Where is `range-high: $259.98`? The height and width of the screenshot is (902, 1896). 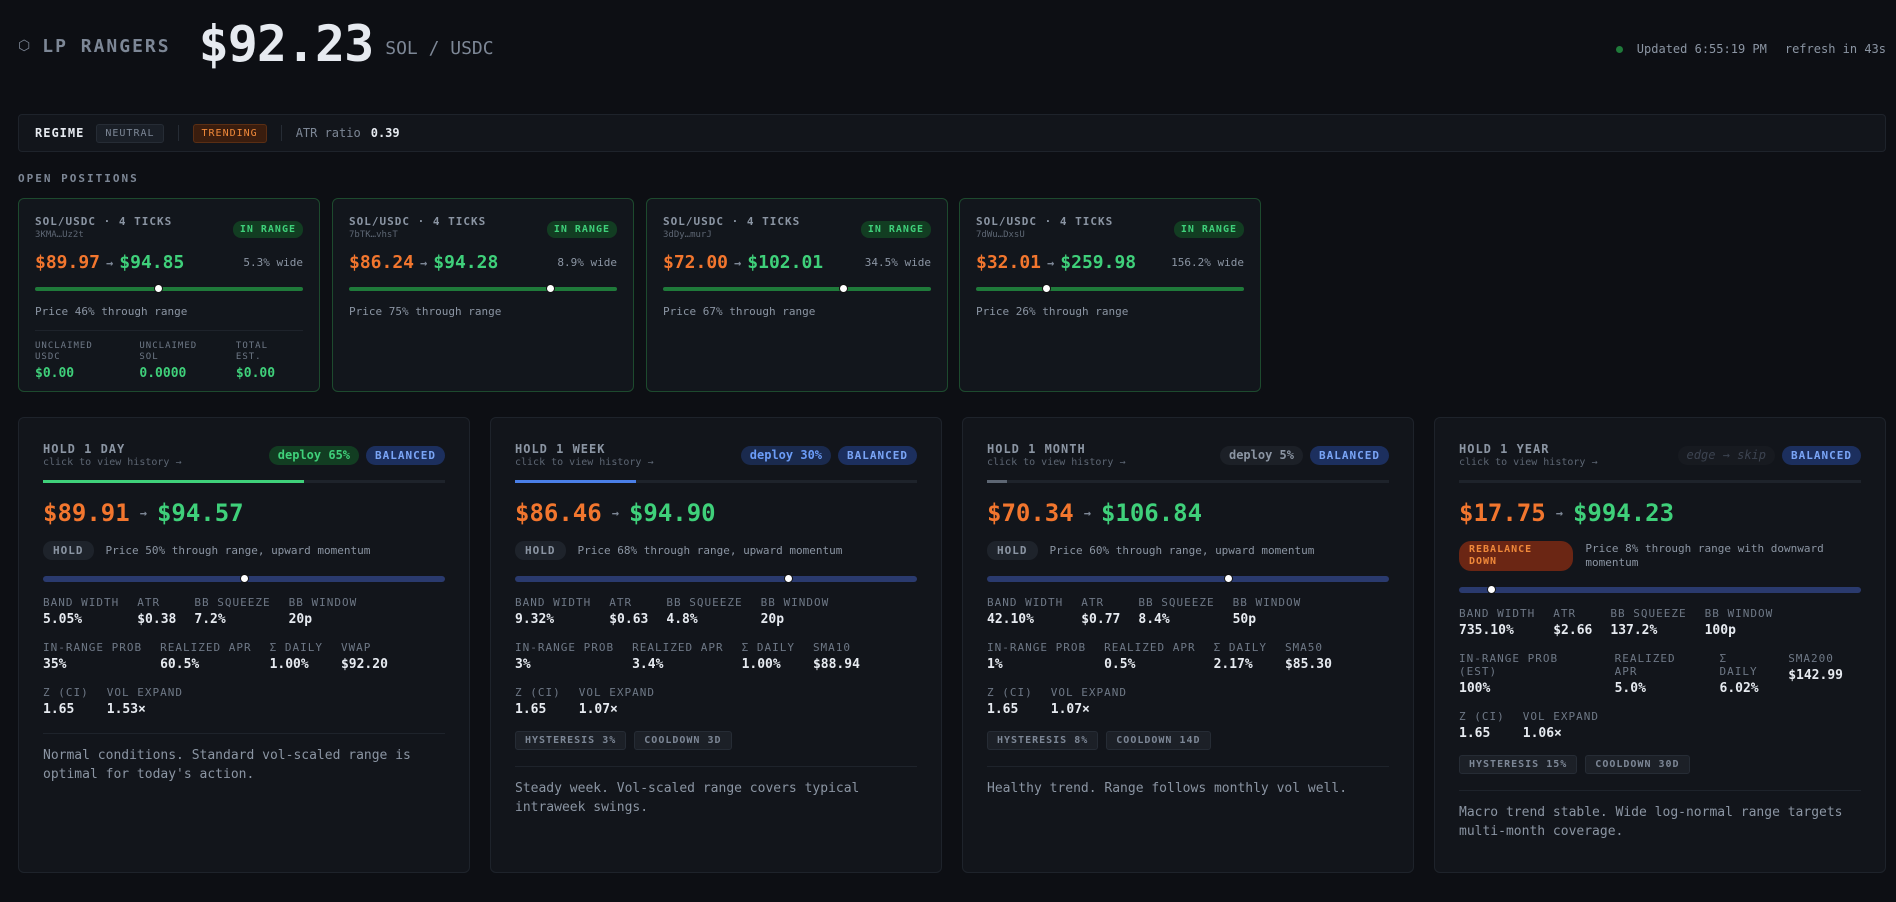
range-high: $259.98 is located at coordinates (1098, 262).